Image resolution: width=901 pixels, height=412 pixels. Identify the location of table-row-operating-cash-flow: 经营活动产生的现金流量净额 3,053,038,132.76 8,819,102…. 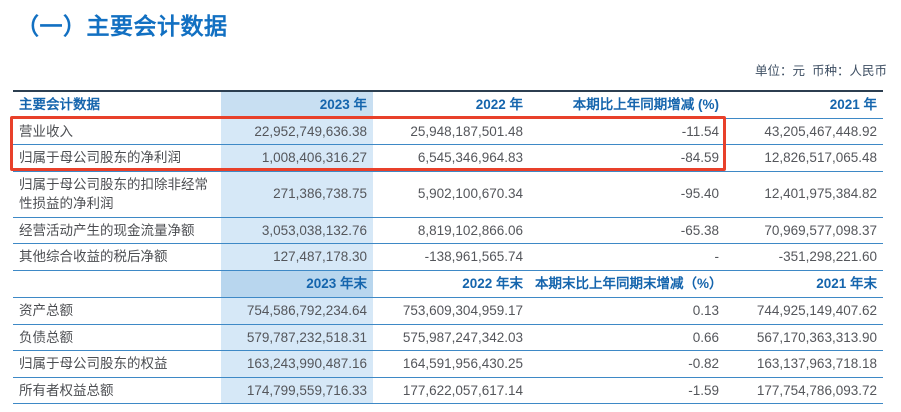
(448, 230).